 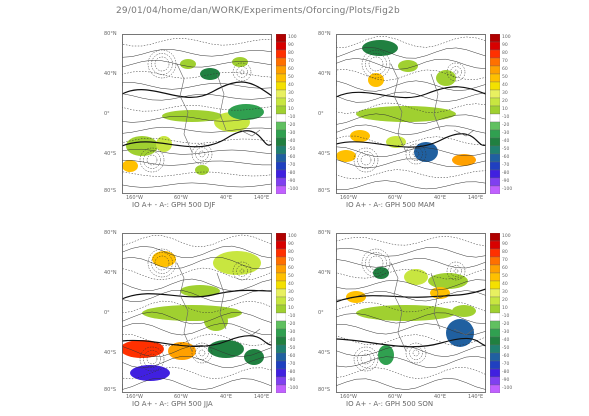 What do you see at coordinates (292, 348) in the screenshot?
I see `colorbar-label: -50` at bounding box center [292, 348].